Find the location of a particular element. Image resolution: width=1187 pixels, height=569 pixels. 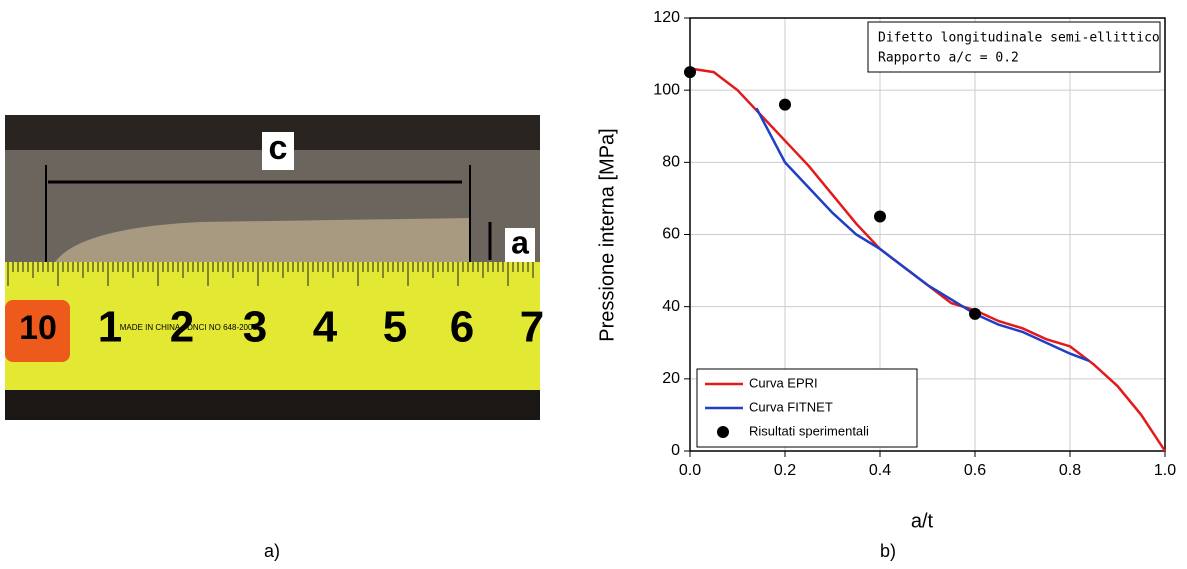

annotation: Rapporto a/c = 0.2 is located at coordinates (948, 58).